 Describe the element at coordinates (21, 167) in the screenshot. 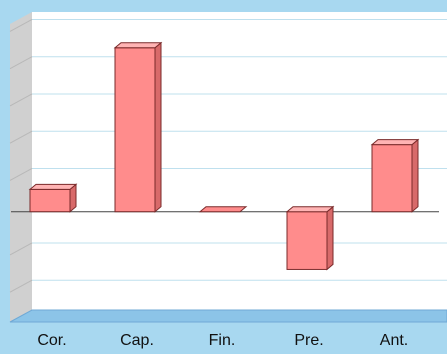

I see `chart-side-wall` at that location.